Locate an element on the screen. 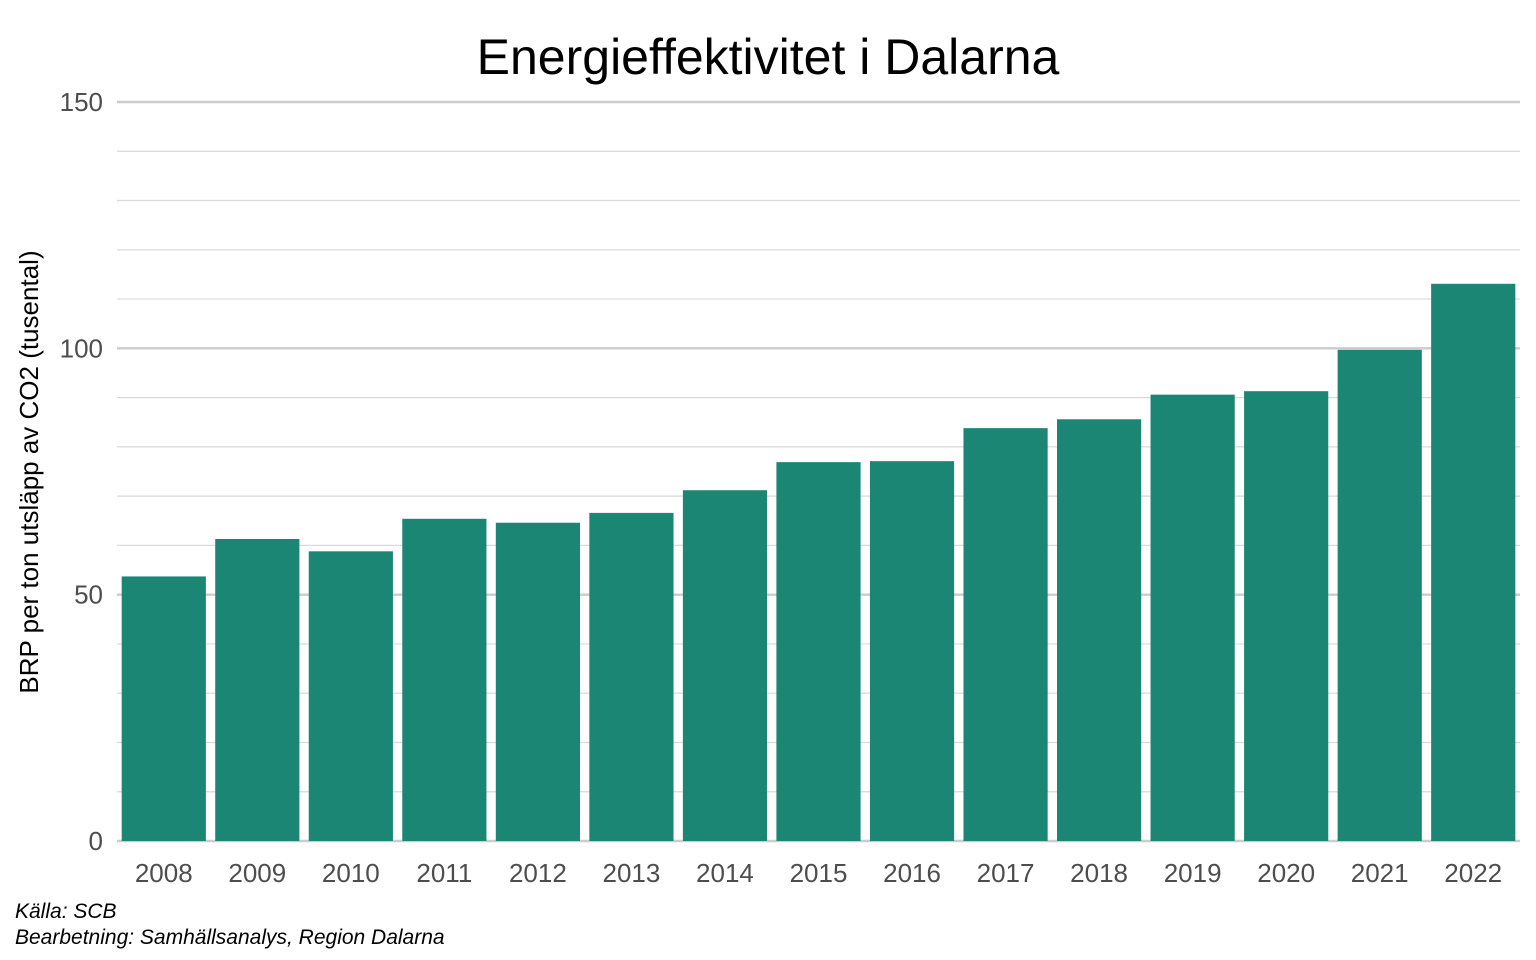  bar-2008 is located at coordinates (163, 708).